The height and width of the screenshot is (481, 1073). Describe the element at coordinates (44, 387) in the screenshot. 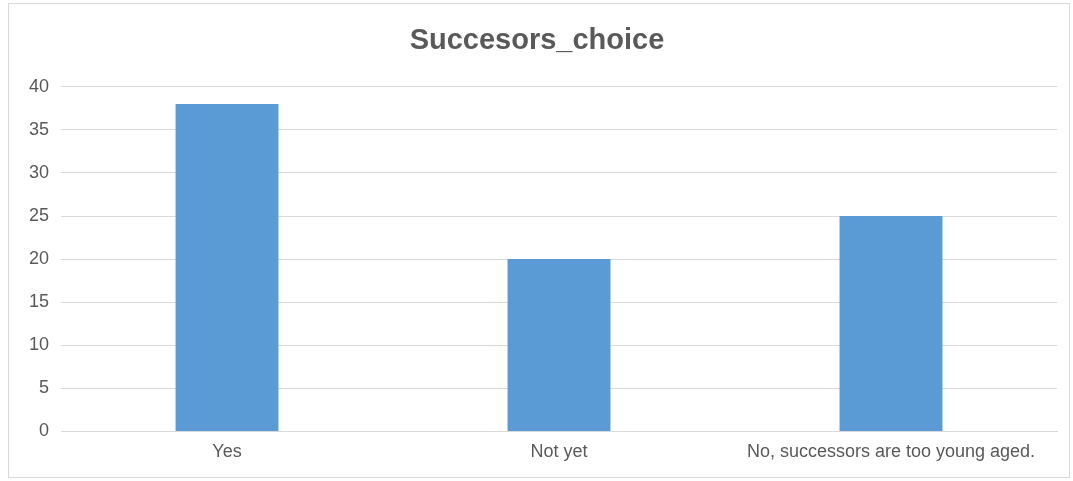

I see `y-tick-label: 5` at that location.